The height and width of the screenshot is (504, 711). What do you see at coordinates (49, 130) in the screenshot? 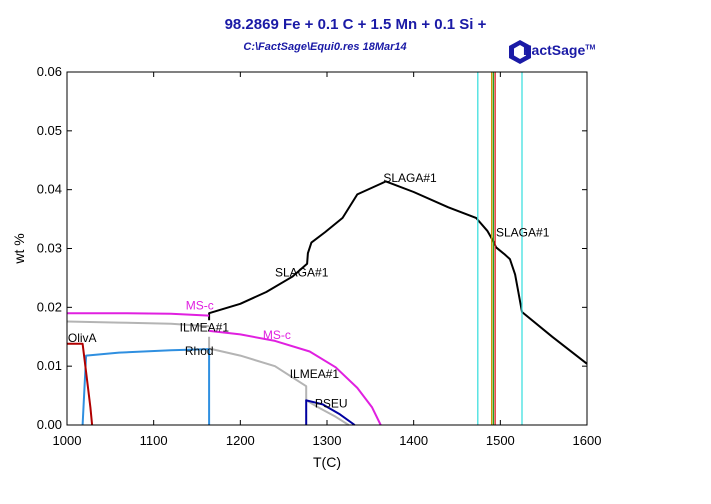
I see `y-tick-label-5: 0.05` at bounding box center [49, 130].